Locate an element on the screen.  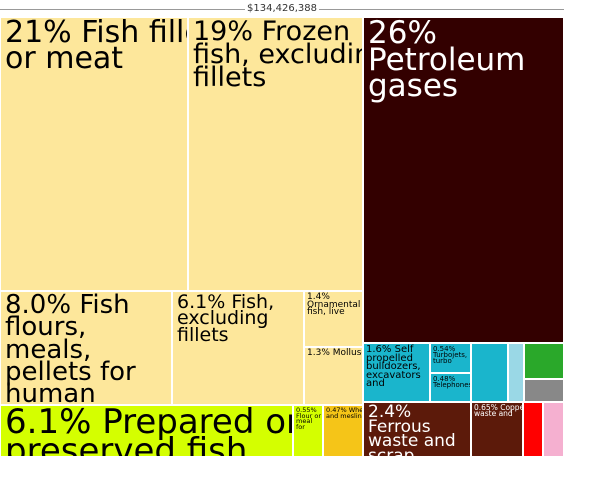
value-label: 0.65% is located at coordinates (486, 407).